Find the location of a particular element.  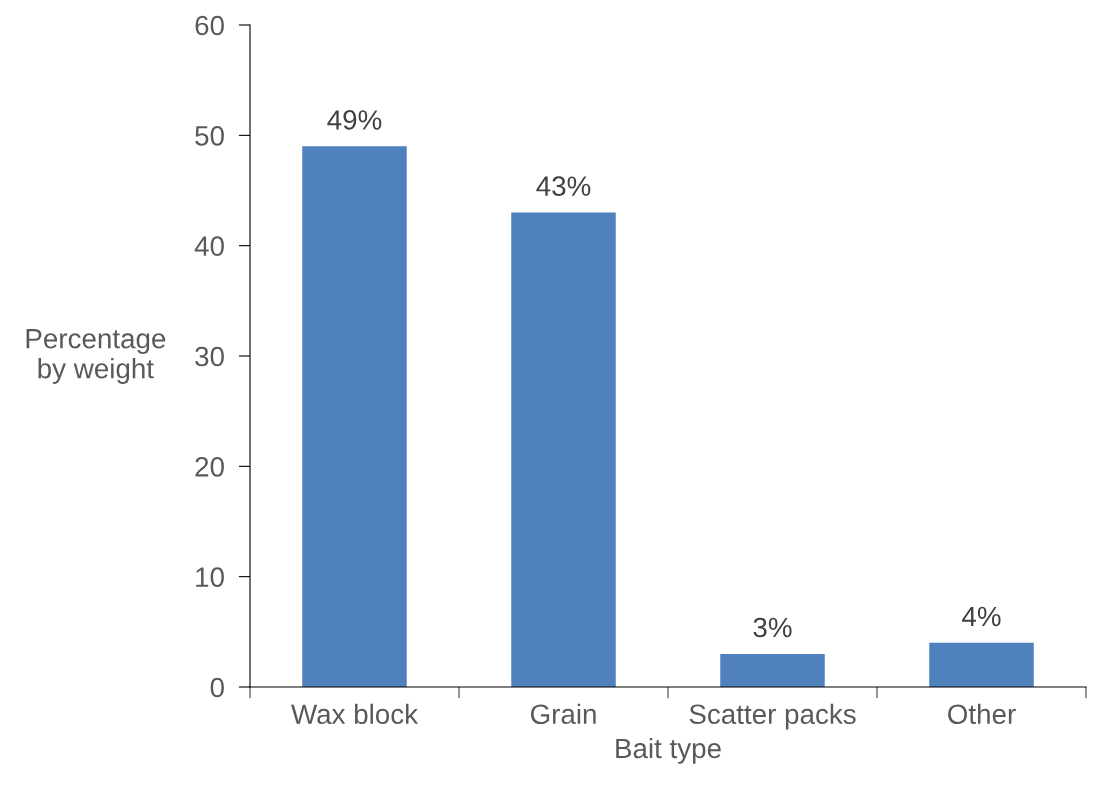

x-tick-label: Grain is located at coordinates (563, 714).